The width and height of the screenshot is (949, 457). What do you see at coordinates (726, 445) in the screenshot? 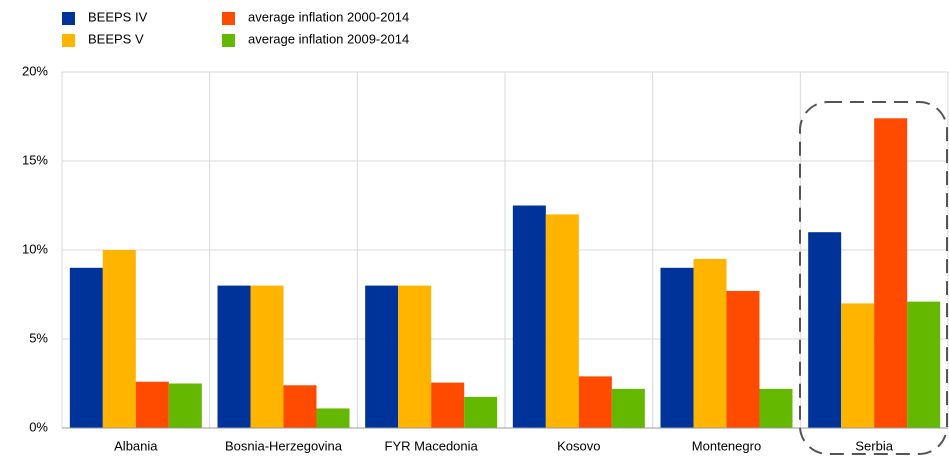
I see `x-tick-label: Montenegro` at bounding box center [726, 445].